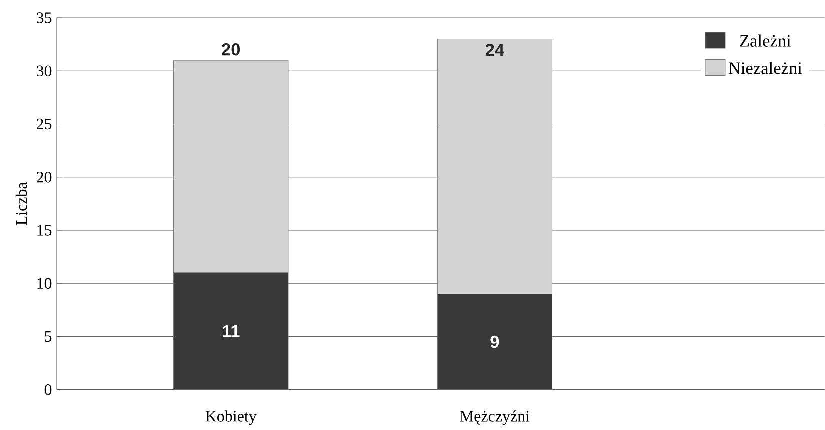 The width and height of the screenshot is (825, 430). I want to click on y-tick-label: 15, so click(45, 230).